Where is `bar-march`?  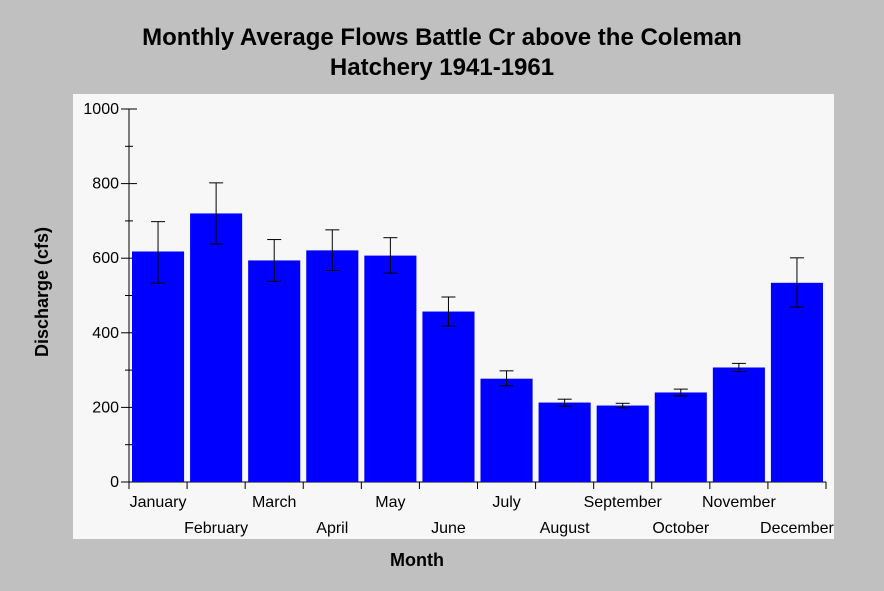
bar-march is located at coordinates (274, 371).